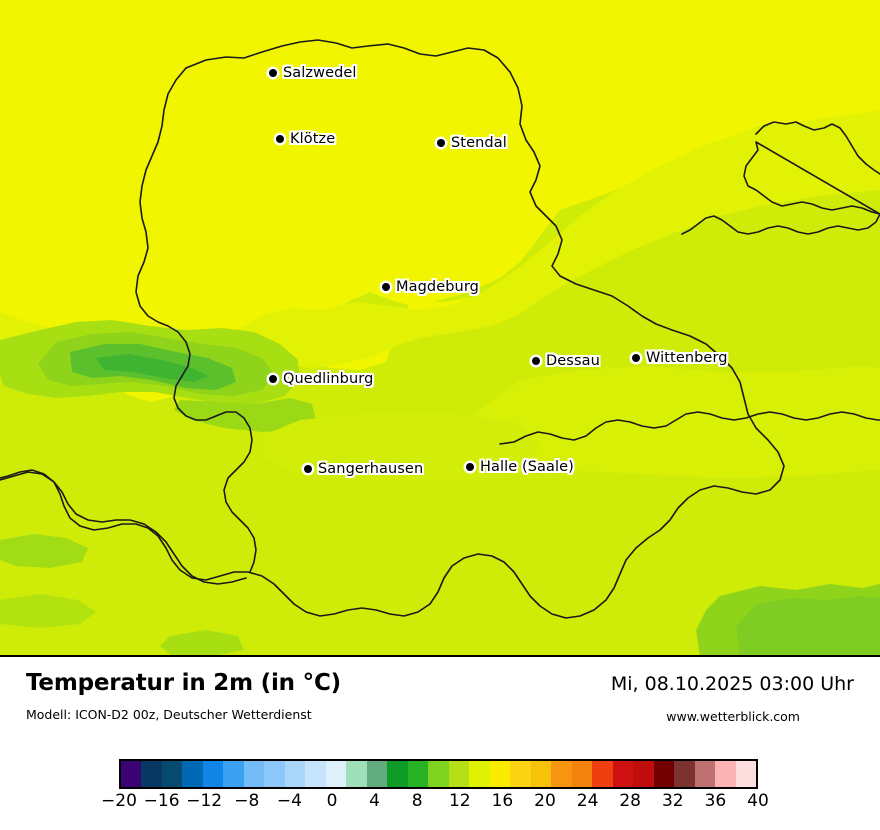 This screenshot has height=830, width=880. Describe the element at coordinates (417, 801) in the screenshot. I see `colorbar-tick: 8` at that location.